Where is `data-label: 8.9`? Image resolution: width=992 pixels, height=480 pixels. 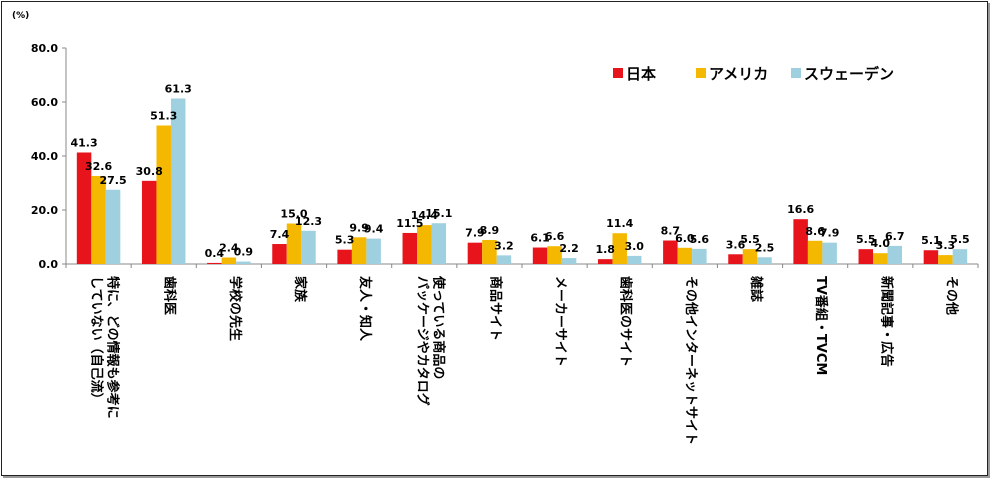 data-label: 8.9 is located at coordinates (490, 230).